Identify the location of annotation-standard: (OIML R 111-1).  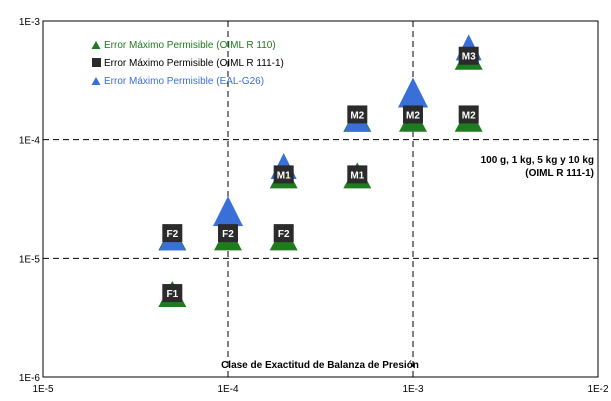
(559, 173).